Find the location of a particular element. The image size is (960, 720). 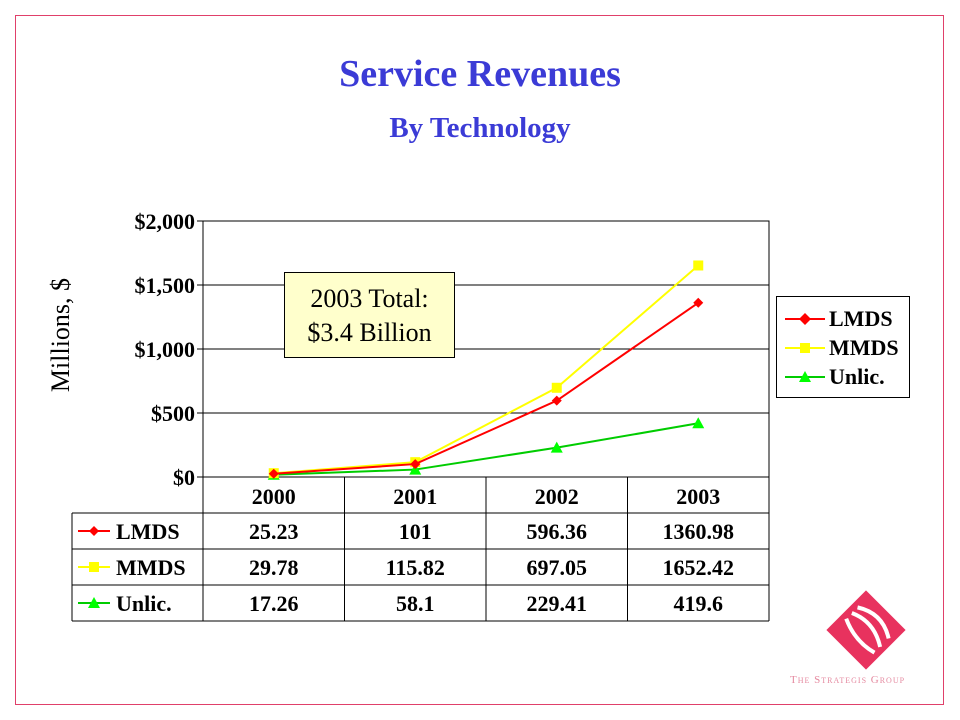

table-cell: 229.41 is located at coordinates (557, 603).